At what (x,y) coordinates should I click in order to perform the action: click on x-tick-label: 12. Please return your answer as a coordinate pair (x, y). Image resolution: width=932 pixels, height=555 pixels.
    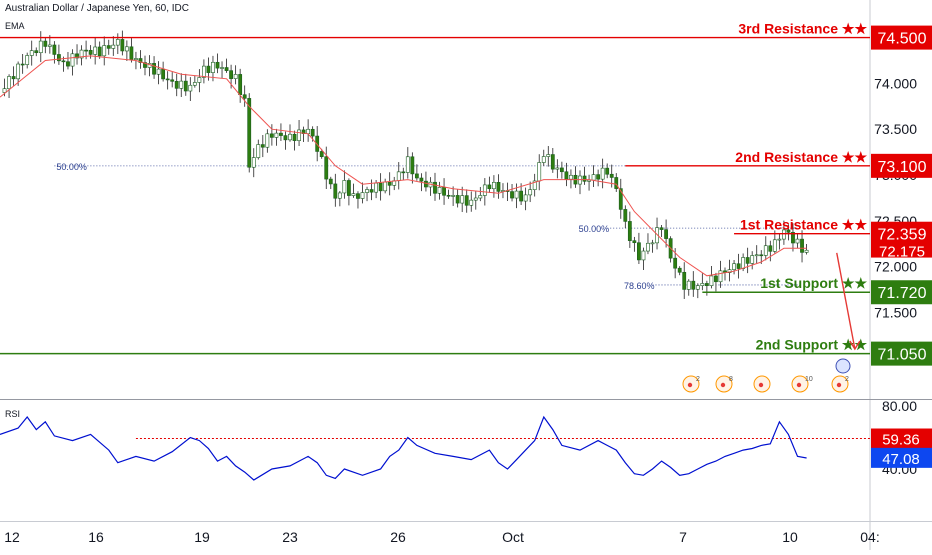
    Looking at the image, I should click on (12, 537).